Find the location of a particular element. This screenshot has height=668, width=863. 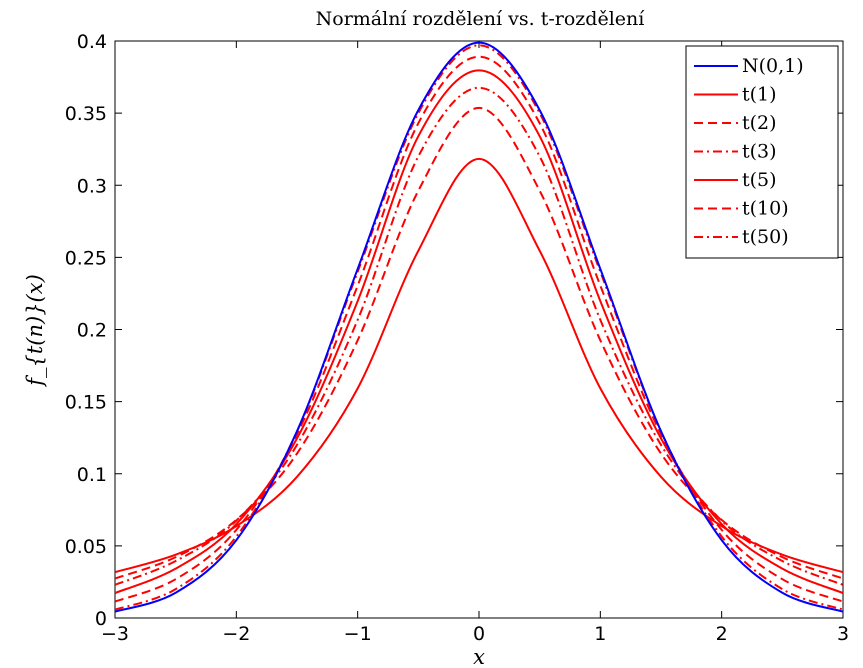

y-axis-label: f_{t(n)}(x) is located at coordinates (35, 331).